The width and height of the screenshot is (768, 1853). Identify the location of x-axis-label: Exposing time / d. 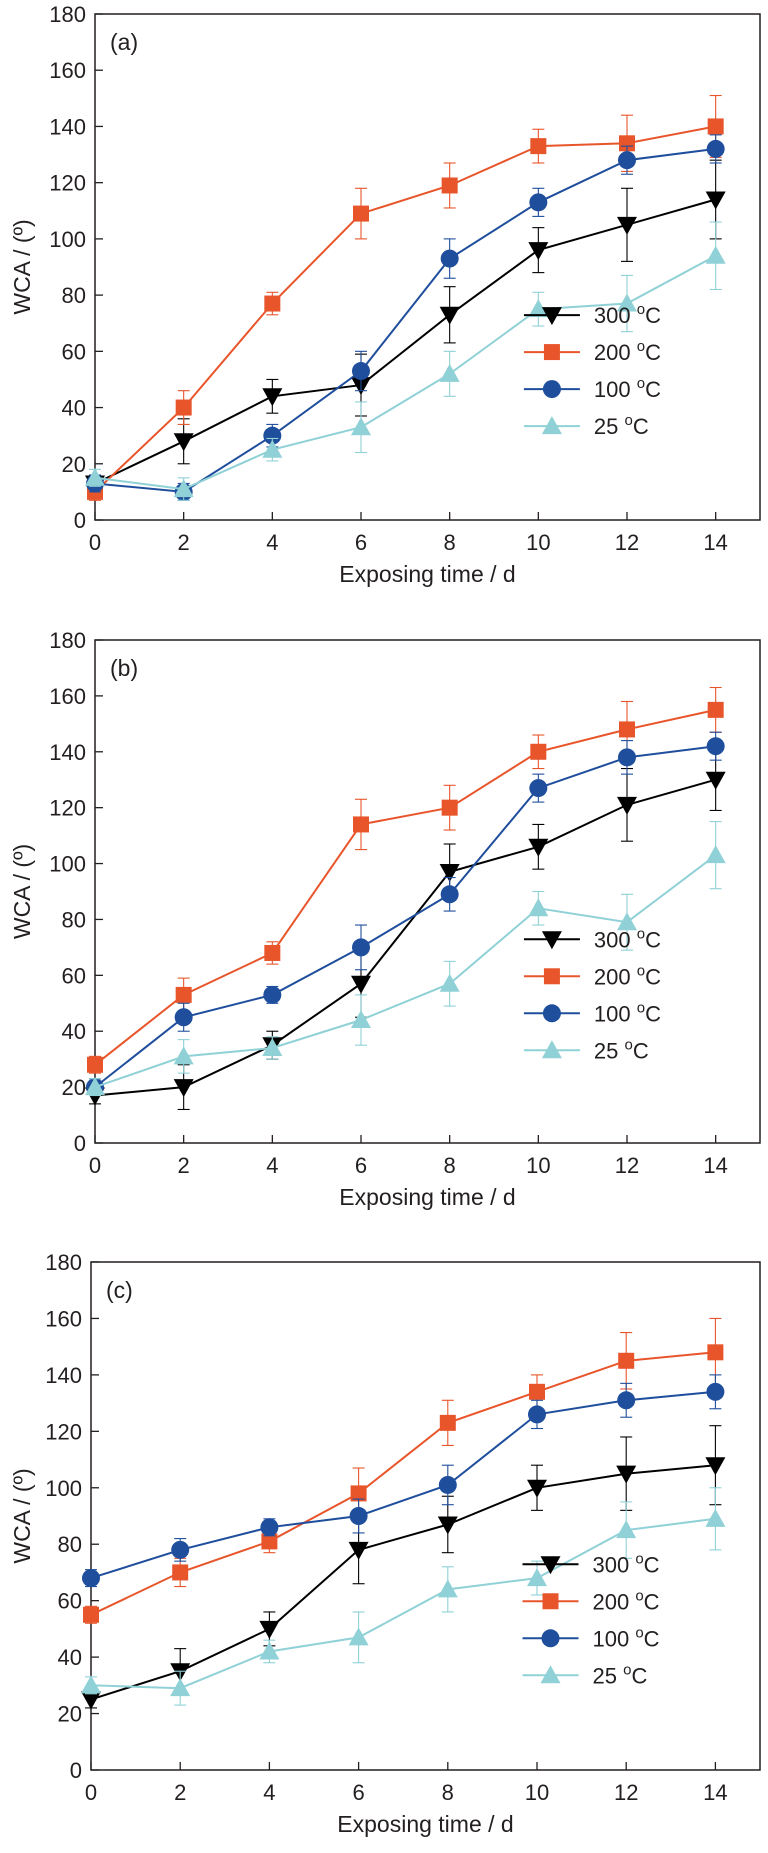
(425, 1824).